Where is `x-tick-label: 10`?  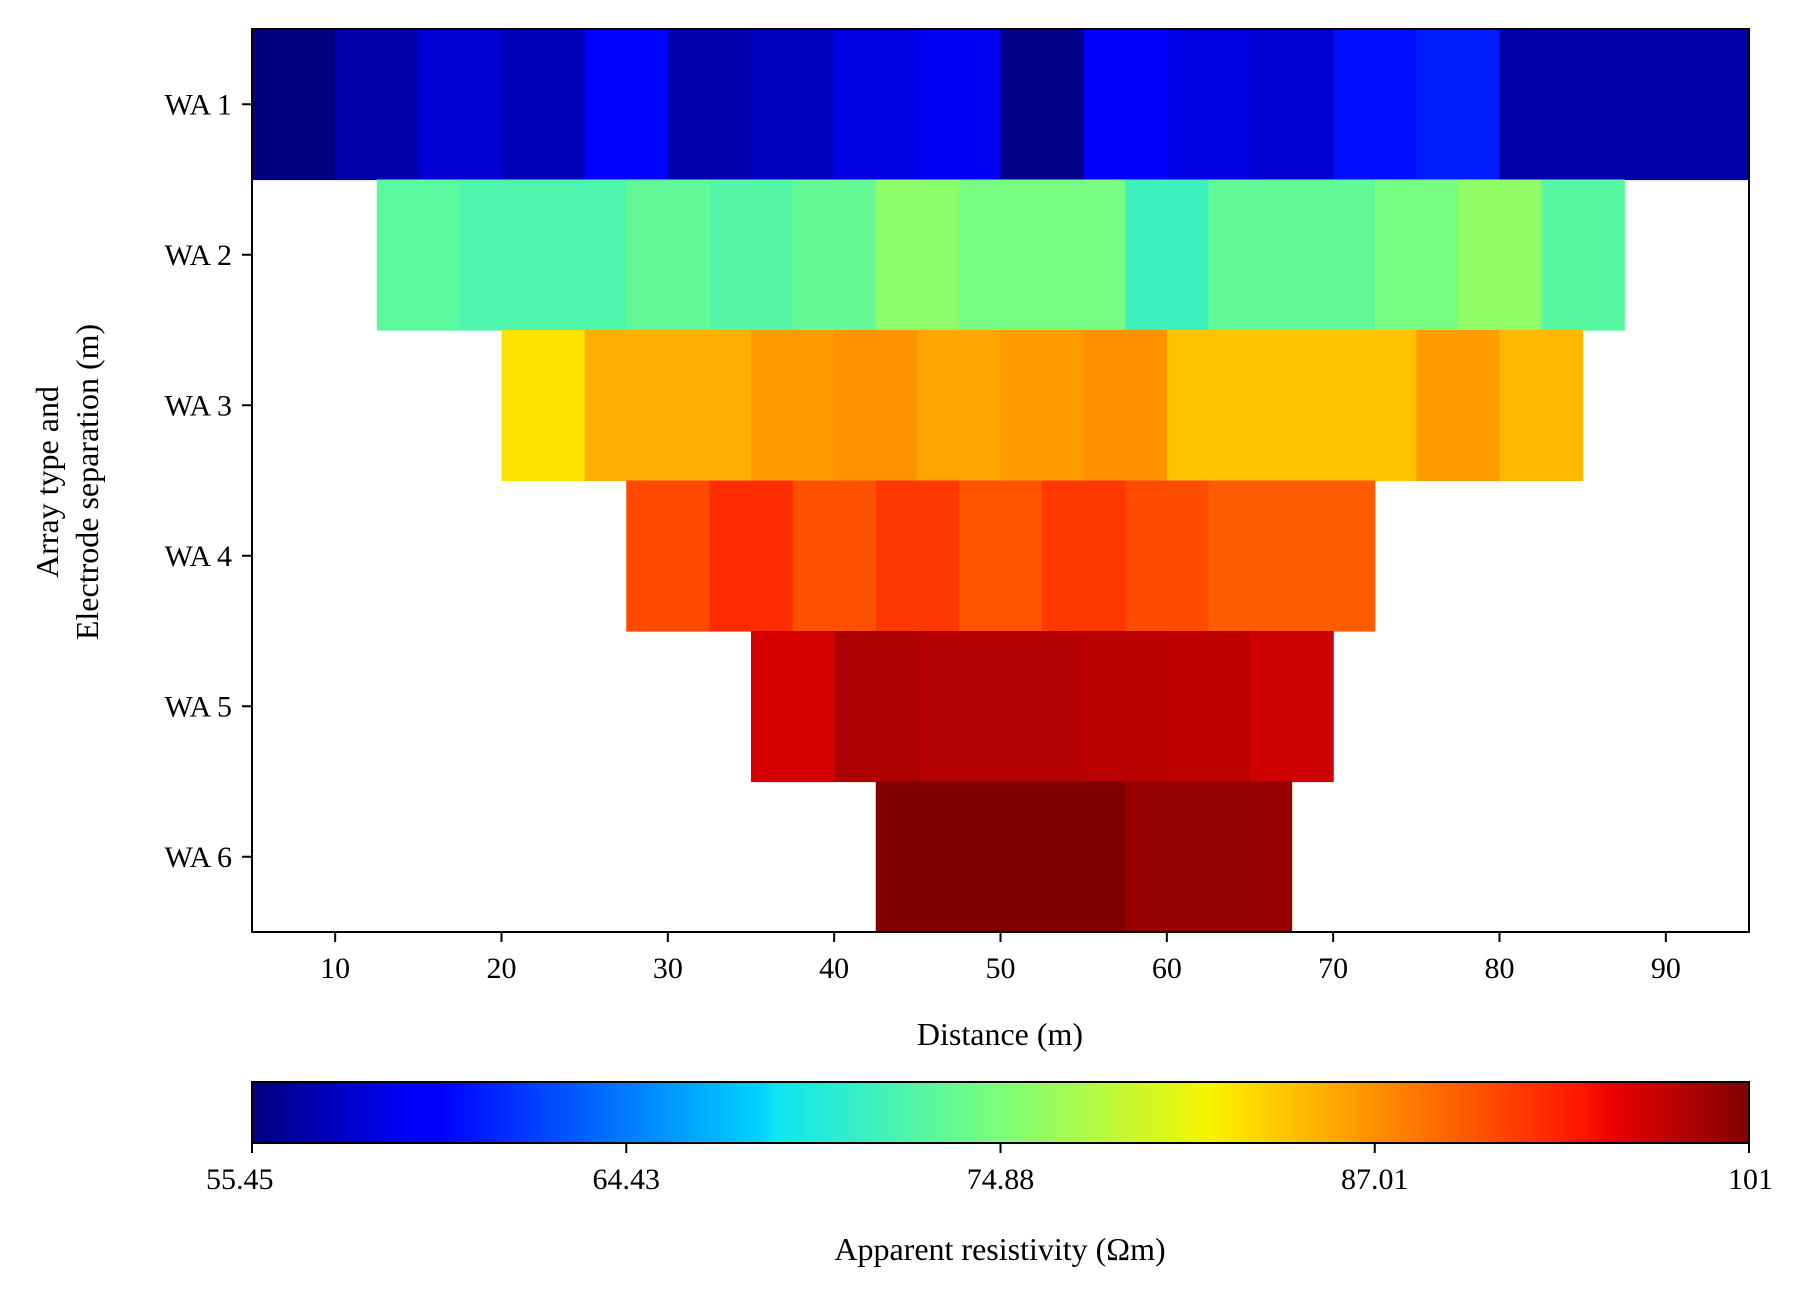 x-tick-label: 10 is located at coordinates (335, 968).